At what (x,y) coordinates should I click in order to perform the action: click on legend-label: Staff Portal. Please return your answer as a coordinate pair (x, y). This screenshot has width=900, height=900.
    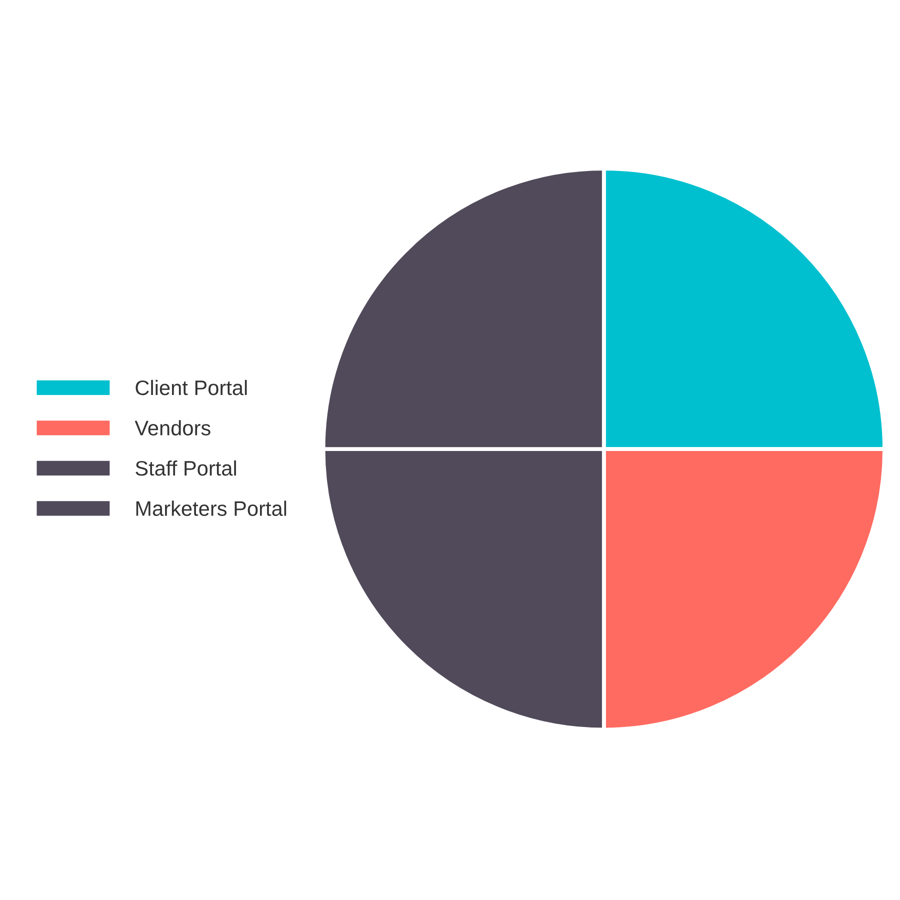
    Looking at the image, I should click on (186, 468).